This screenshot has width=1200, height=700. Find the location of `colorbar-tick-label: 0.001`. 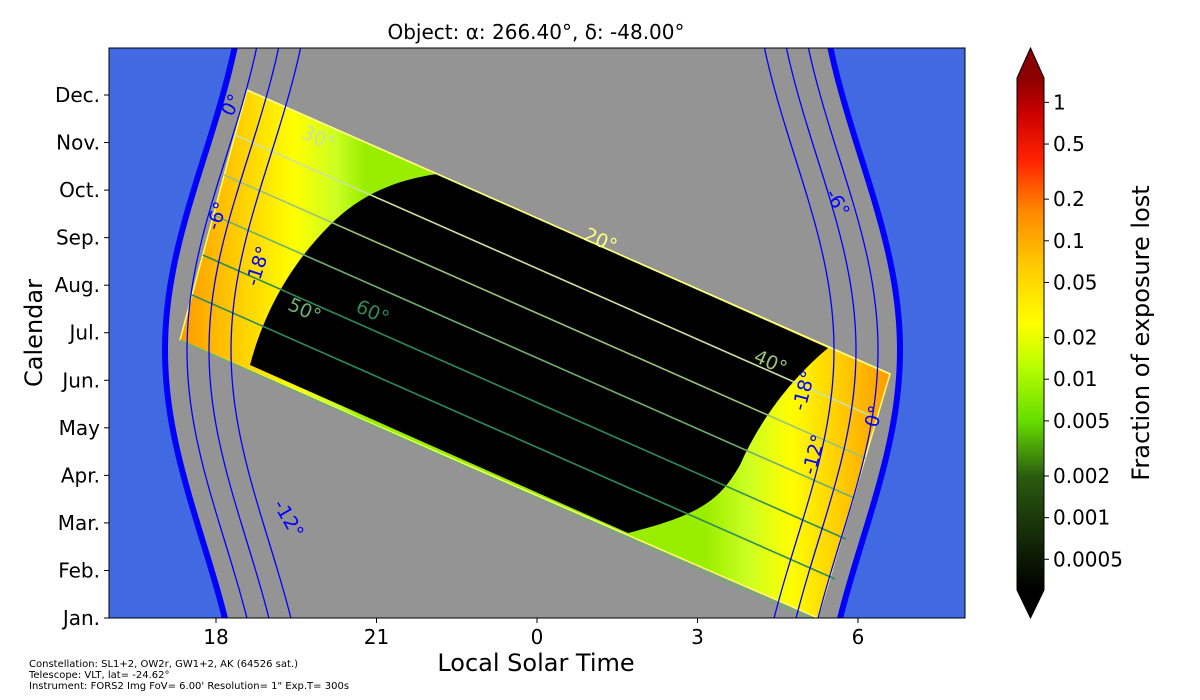

colorbar-tick-label: 0.001 is located at coordinates (1081, 518).